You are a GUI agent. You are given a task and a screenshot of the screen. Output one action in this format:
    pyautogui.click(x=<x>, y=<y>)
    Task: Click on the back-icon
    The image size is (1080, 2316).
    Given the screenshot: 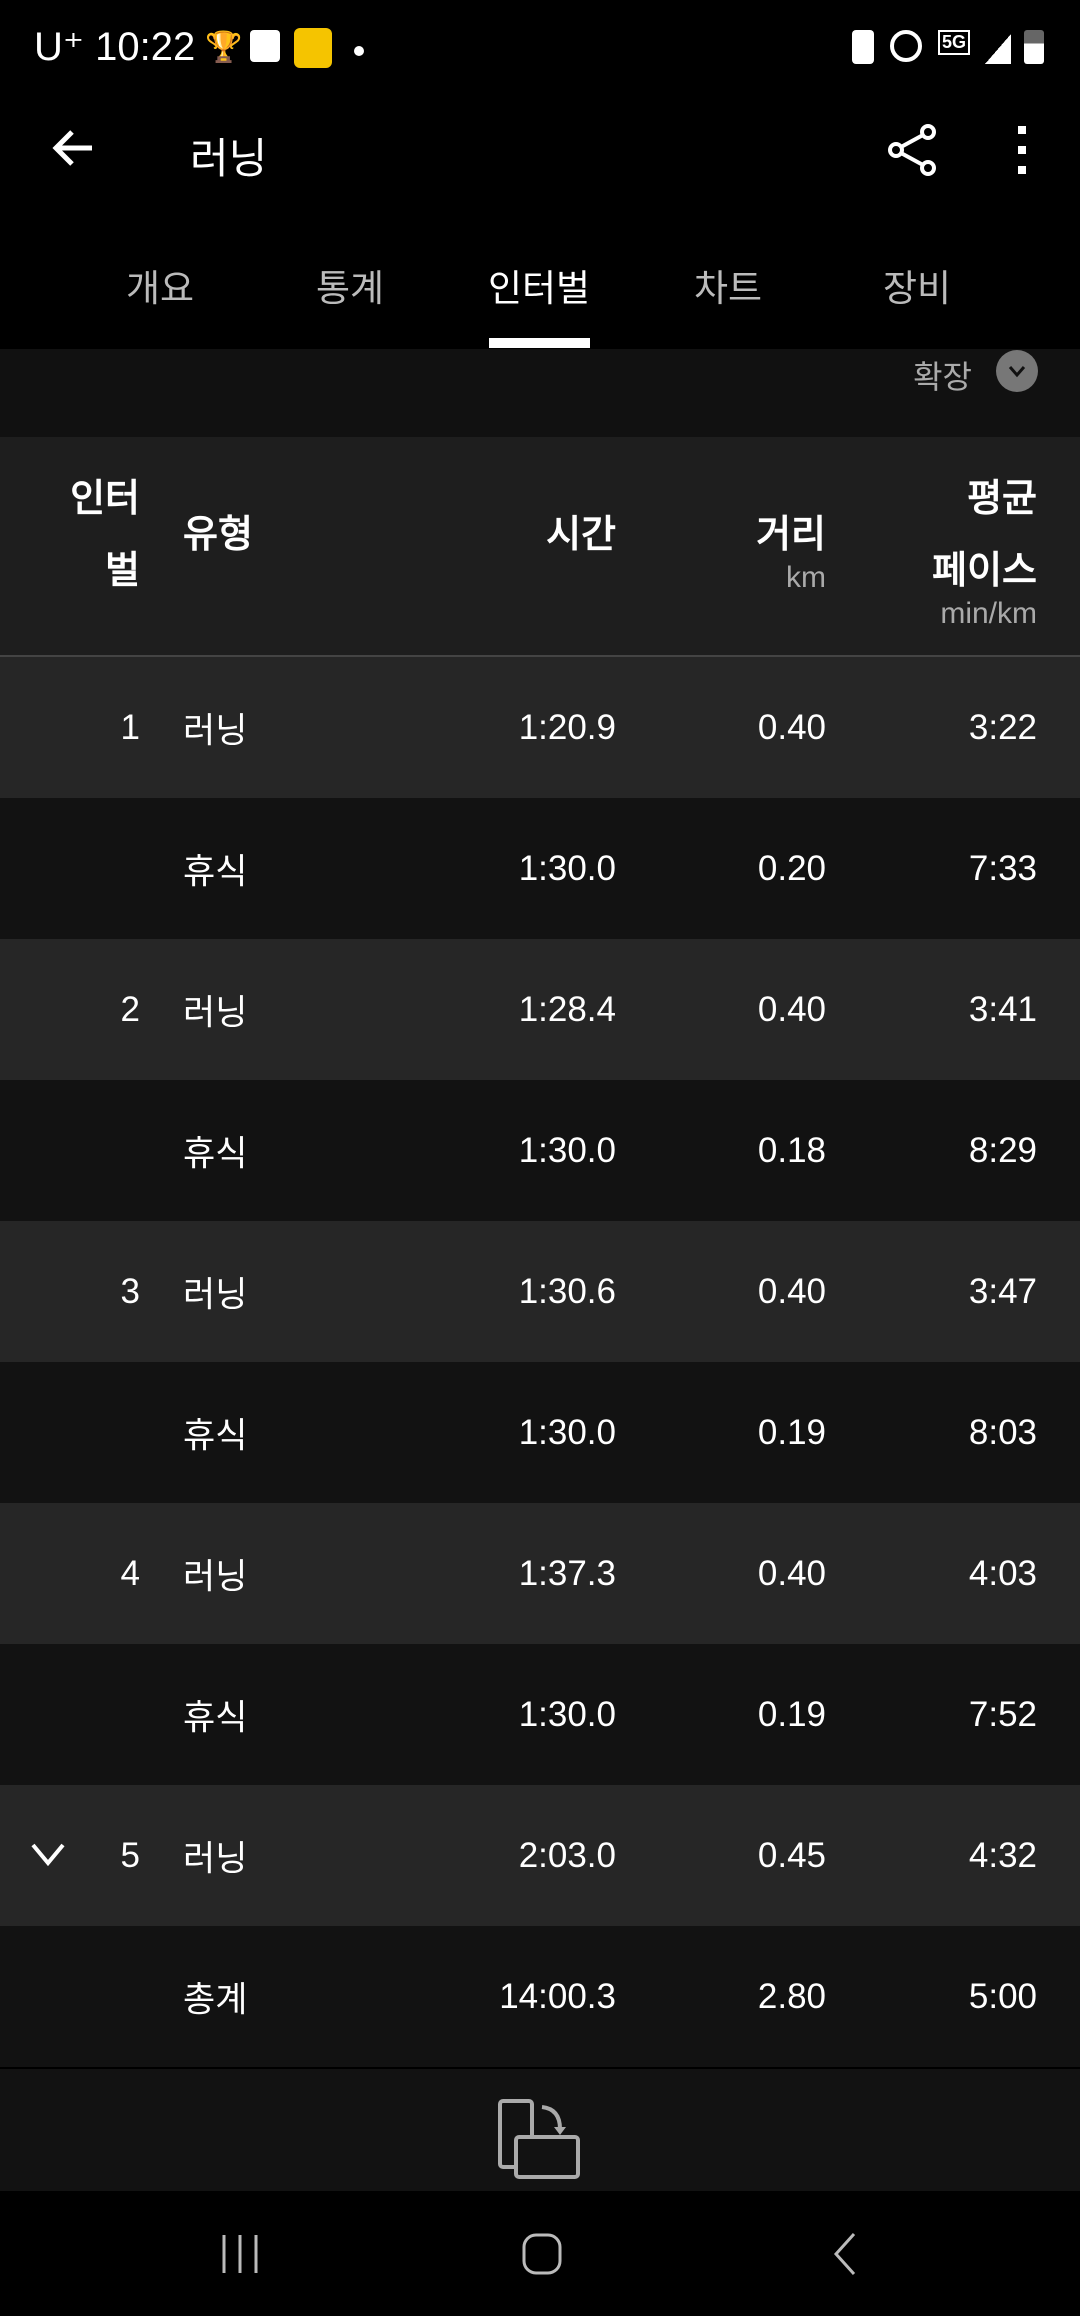 What is the action you would take?
    pyautogui.click(x=845, y=2254)
    